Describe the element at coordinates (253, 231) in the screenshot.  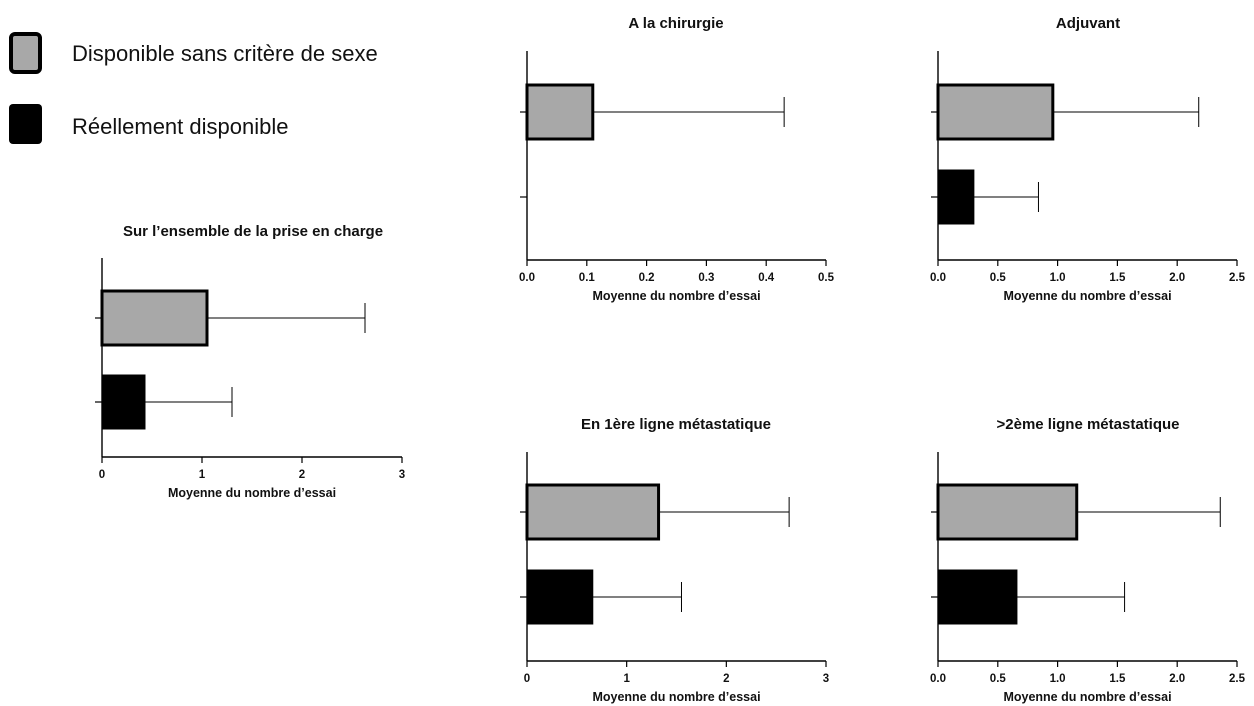
I see `chart-title: Sur l’ensemble de la prise en charge` at that location.